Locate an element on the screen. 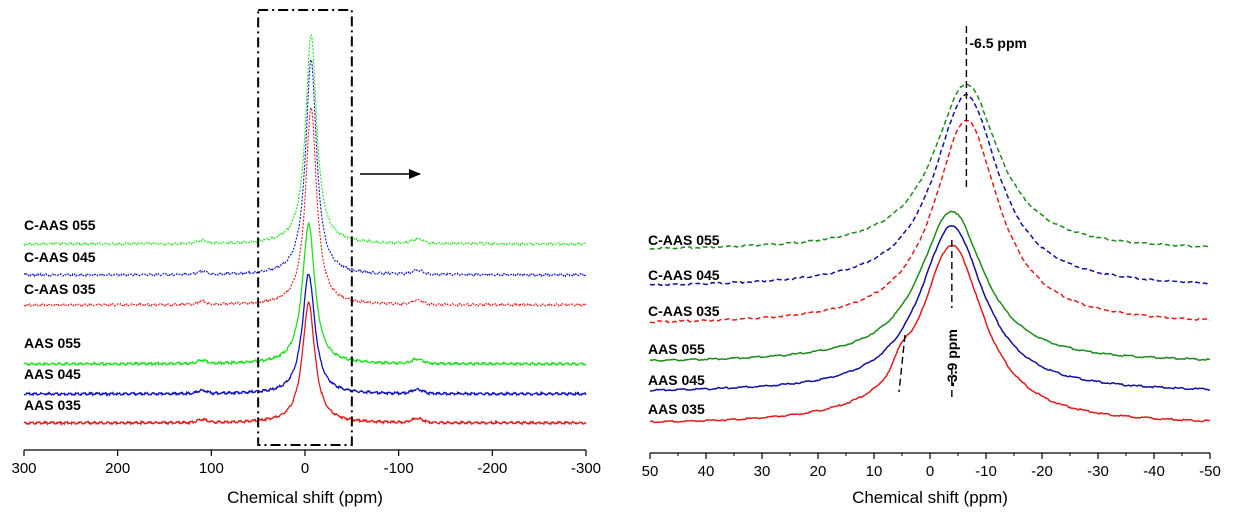 The height and width of the screenshot is (512, 1235). highlight-box is located at coordinates (305, 227).